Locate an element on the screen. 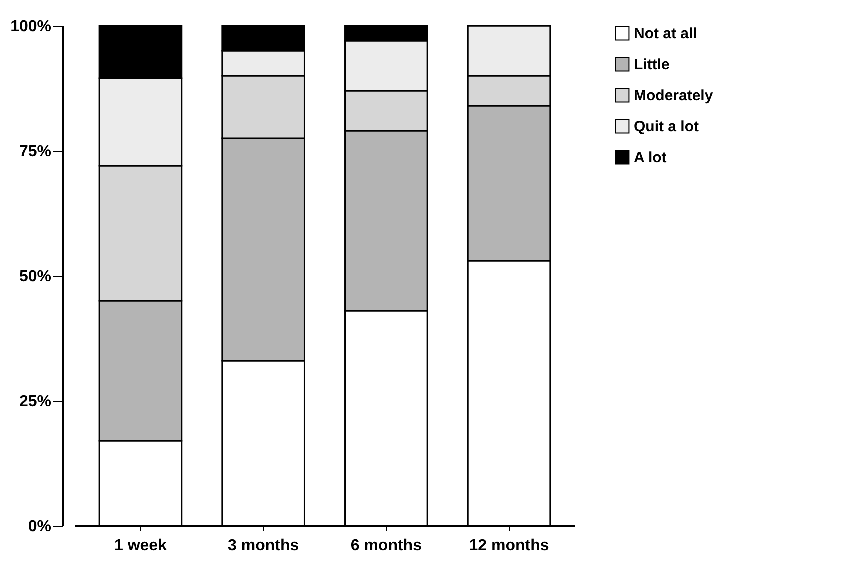 This screenshot has width=857, height=578. legend-label: Quit a lot is located at coordinates (666, 127).